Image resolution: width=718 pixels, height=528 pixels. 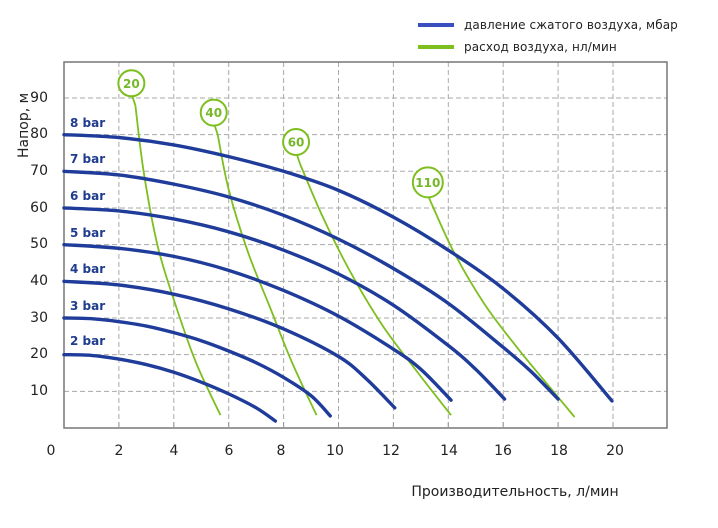 What do you see at coordinates (335, 451) in the screenshot?
I see `x-tick: 10` at bounding box center [335, 451].